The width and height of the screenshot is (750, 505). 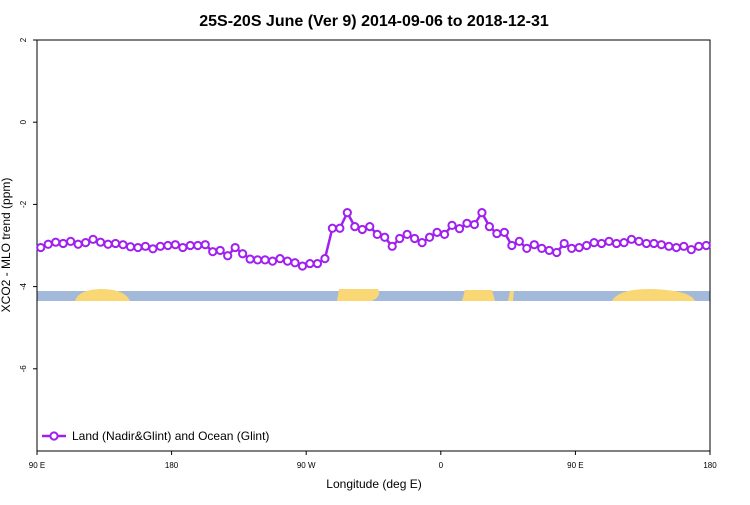 I want to click on y-axis-label: XCO2 - MLO trend (ppm), so click(x=6, y=245).